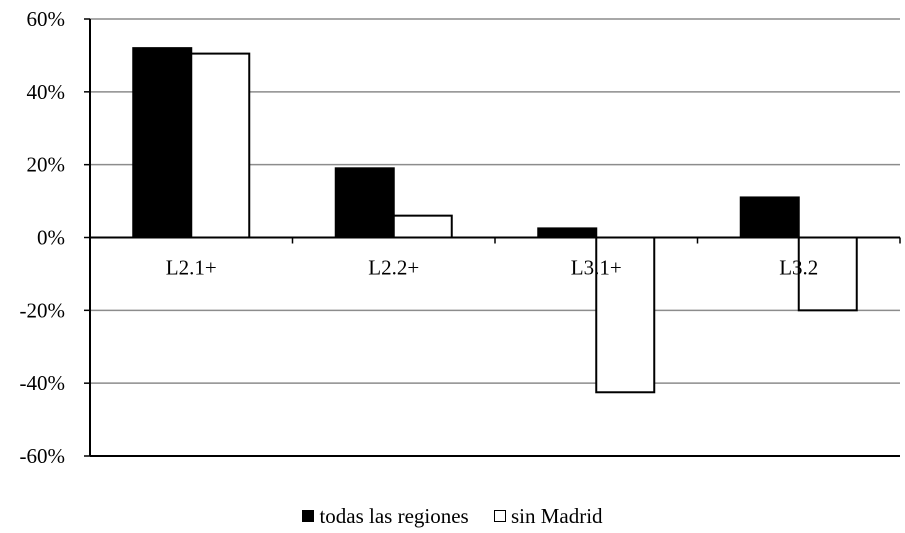  Describe the element at coordinates (51, 238) in the screenshot. I see `y-tick-label: 0%` at that location.